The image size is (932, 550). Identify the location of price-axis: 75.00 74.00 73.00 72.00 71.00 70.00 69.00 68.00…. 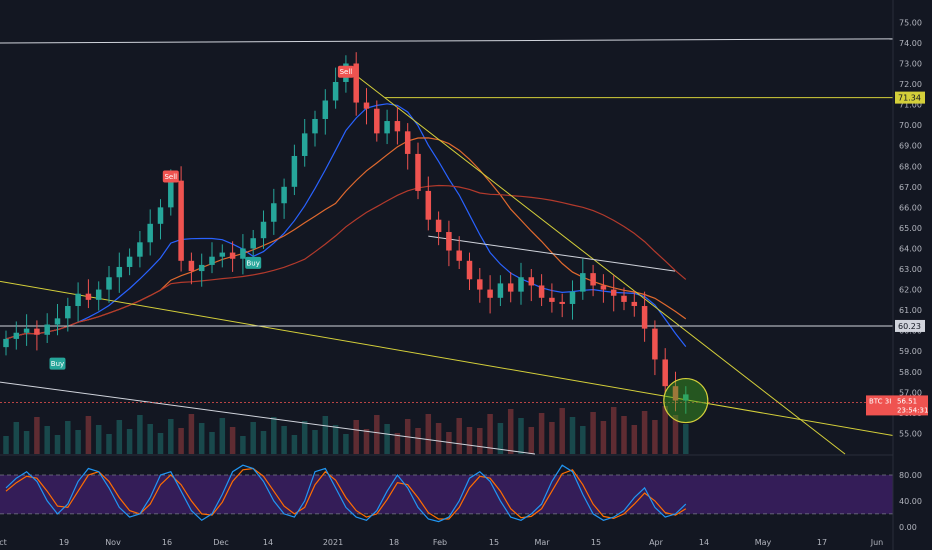
(897, 275).